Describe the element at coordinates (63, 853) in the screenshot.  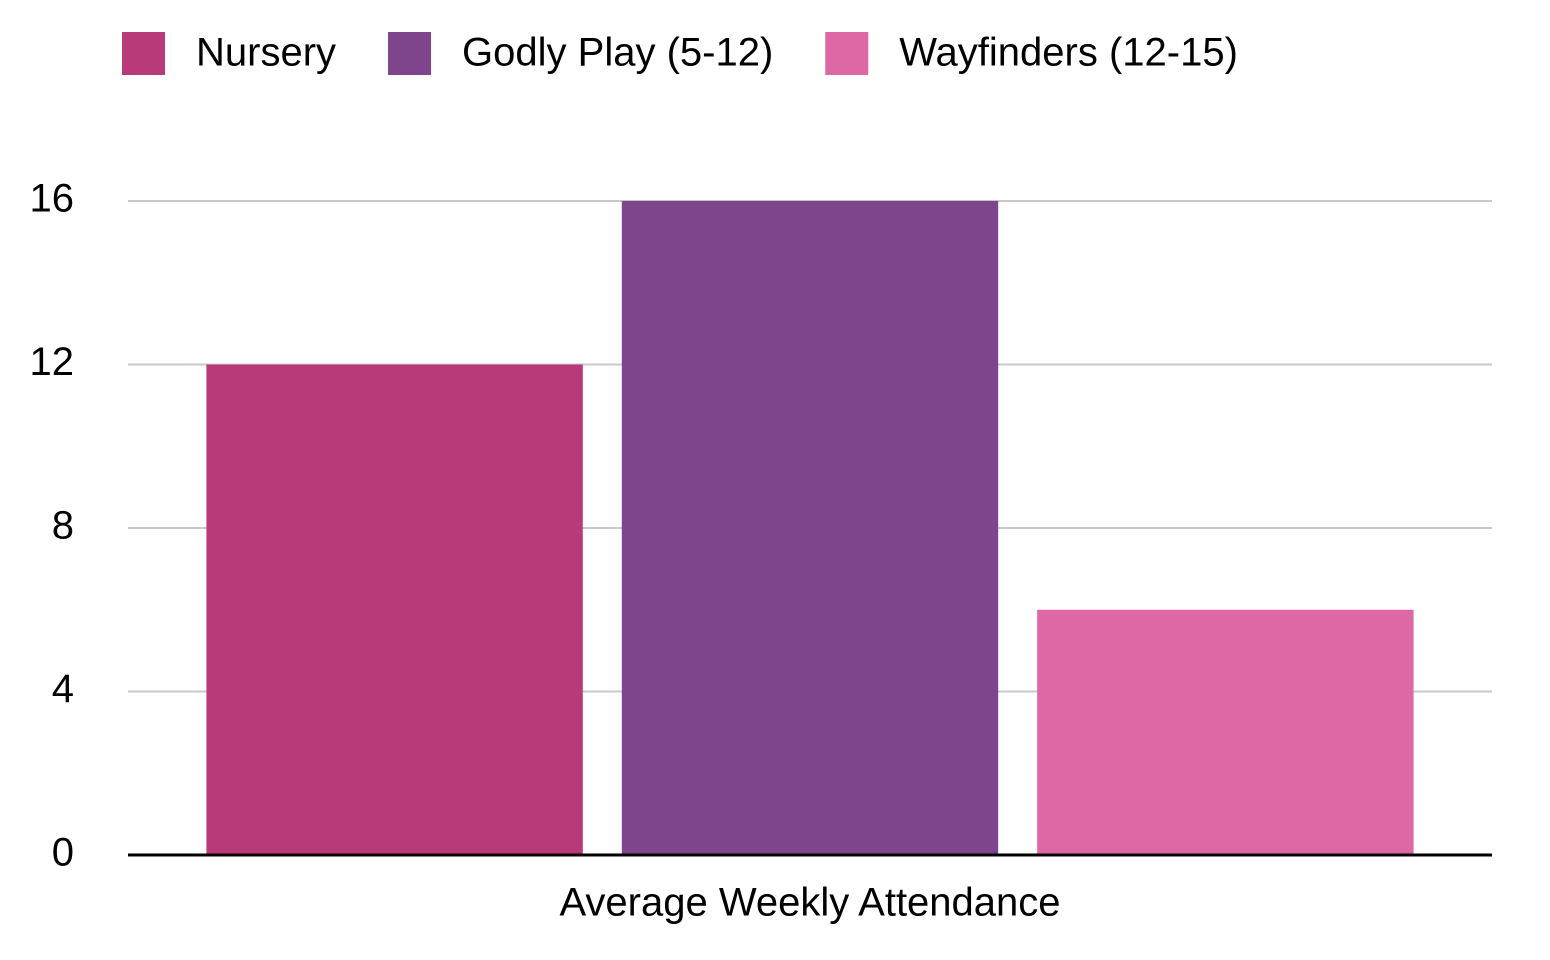
I see `y-tick-label: 0` at that location.